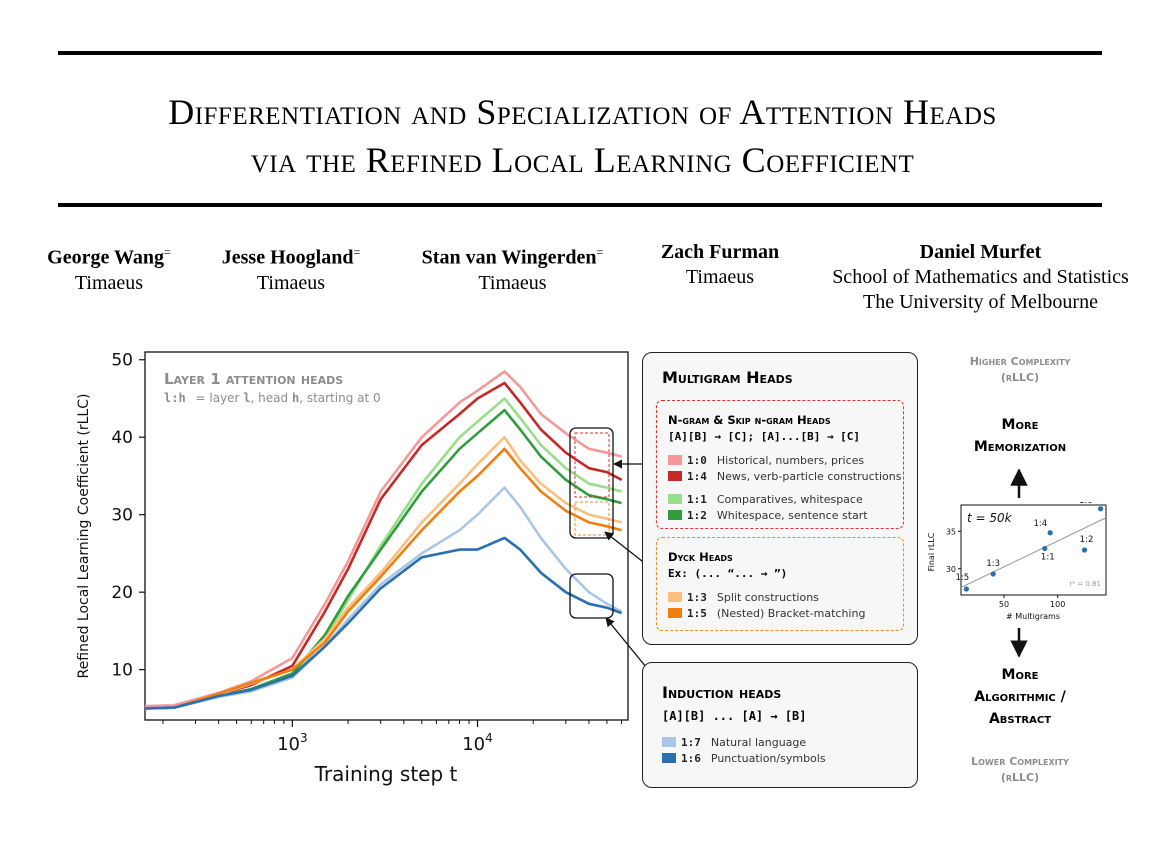 The width and height of the screenshot is (1165, 859). I want to click on more-algorithmic-label: More Algorithmic / Abstract, so click(1020, 697).